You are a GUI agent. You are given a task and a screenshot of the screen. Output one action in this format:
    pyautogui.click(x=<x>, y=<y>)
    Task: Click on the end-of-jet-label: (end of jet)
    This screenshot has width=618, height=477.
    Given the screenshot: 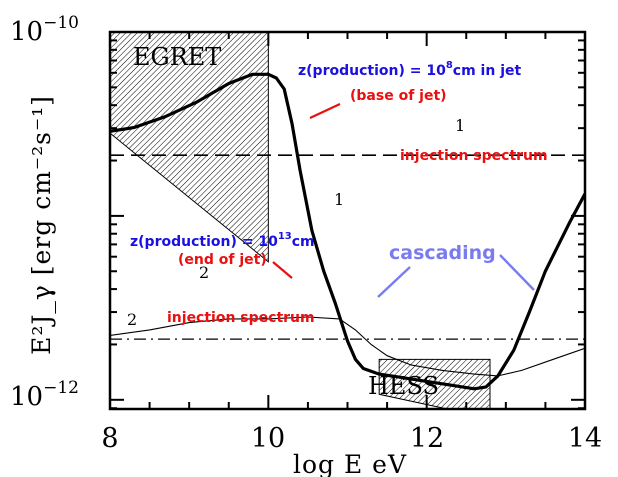 What is the action you would take?
    pyautogui.click(x=222, y=260)
    